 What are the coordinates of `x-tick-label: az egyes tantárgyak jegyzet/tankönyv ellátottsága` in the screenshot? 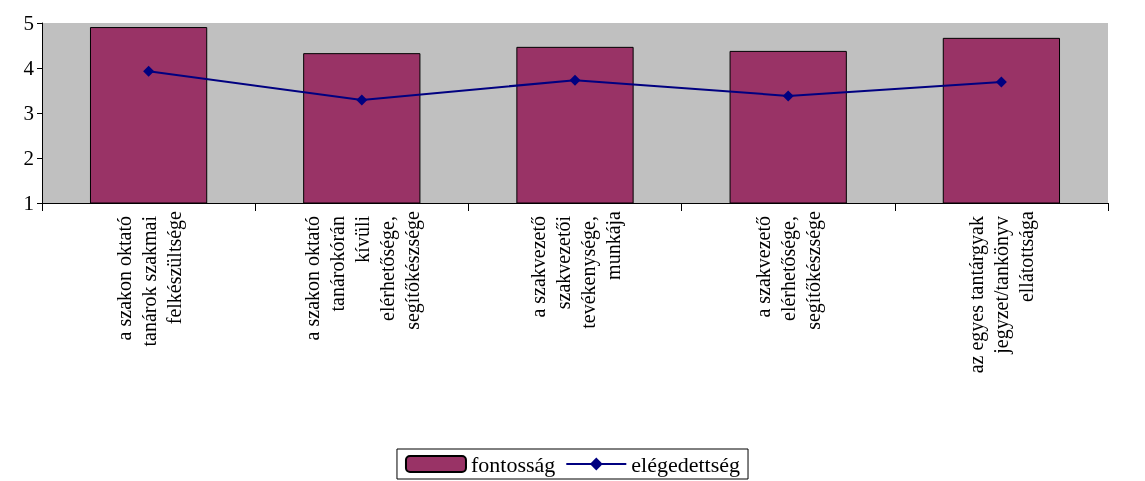 It's located at (1002, 292).